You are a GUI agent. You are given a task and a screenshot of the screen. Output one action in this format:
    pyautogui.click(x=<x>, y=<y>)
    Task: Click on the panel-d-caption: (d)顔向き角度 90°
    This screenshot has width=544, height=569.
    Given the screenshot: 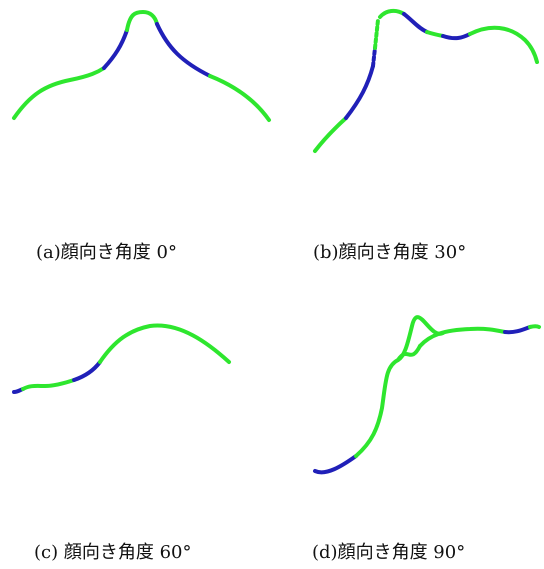 What is the action you would take?
    pyautogui.click(x=389, y=552)
    